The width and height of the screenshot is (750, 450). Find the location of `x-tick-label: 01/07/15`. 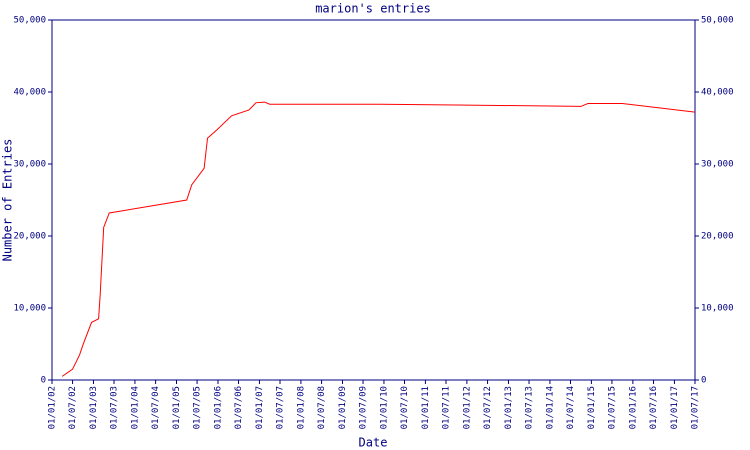

x-tick-label: 01/07/15 is located at coordinates (612, 407).